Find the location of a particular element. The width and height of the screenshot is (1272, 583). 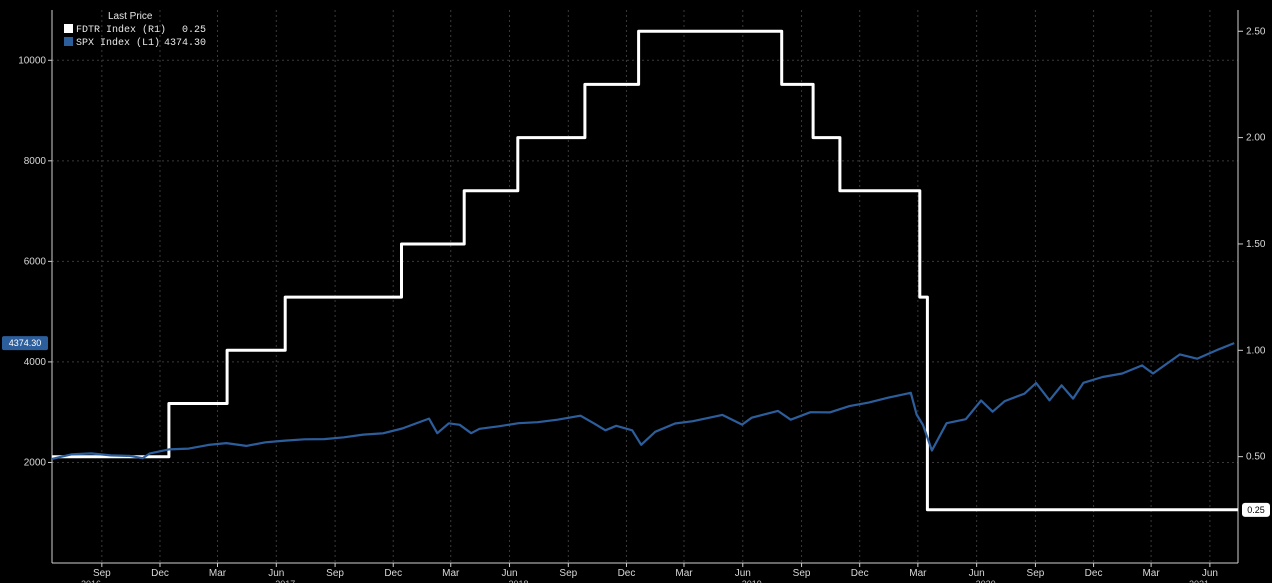

right-tick-label: 2.50 is located at coordinates (1256, 31).